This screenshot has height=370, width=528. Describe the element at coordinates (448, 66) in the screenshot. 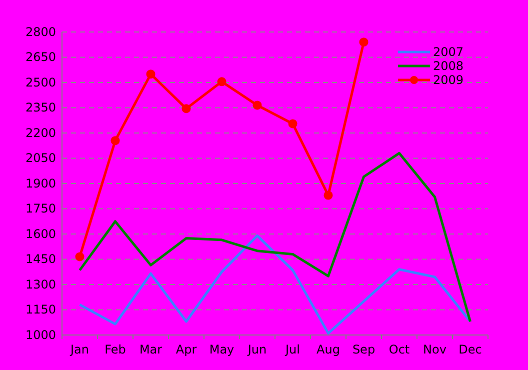

I see `legend-label: 2008` at that location.